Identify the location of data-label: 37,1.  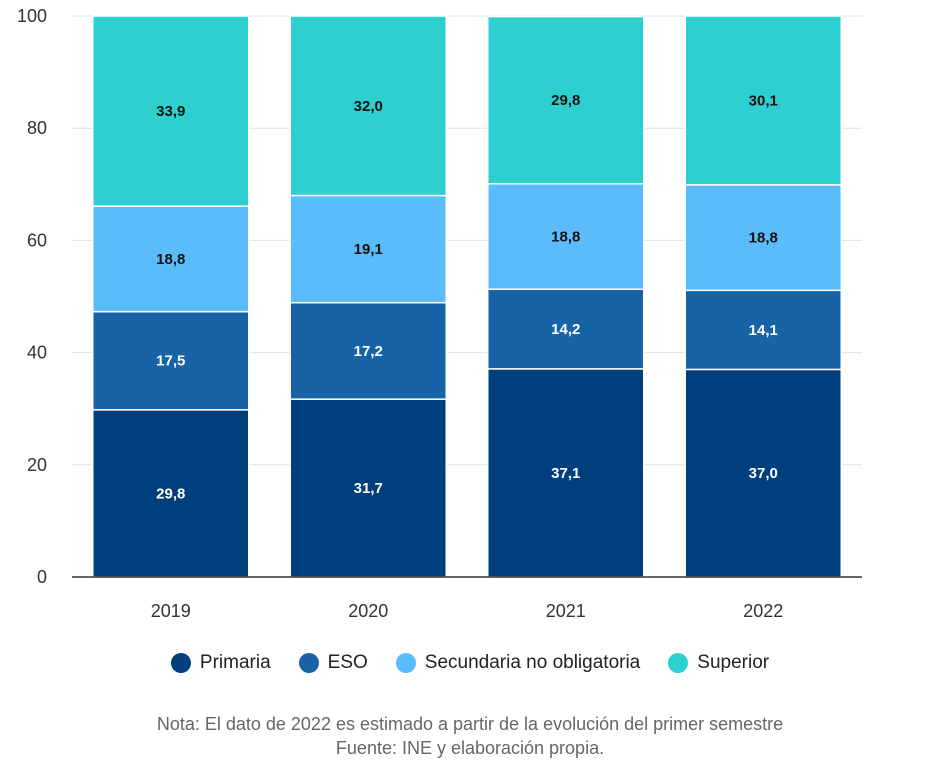
(565, 473).